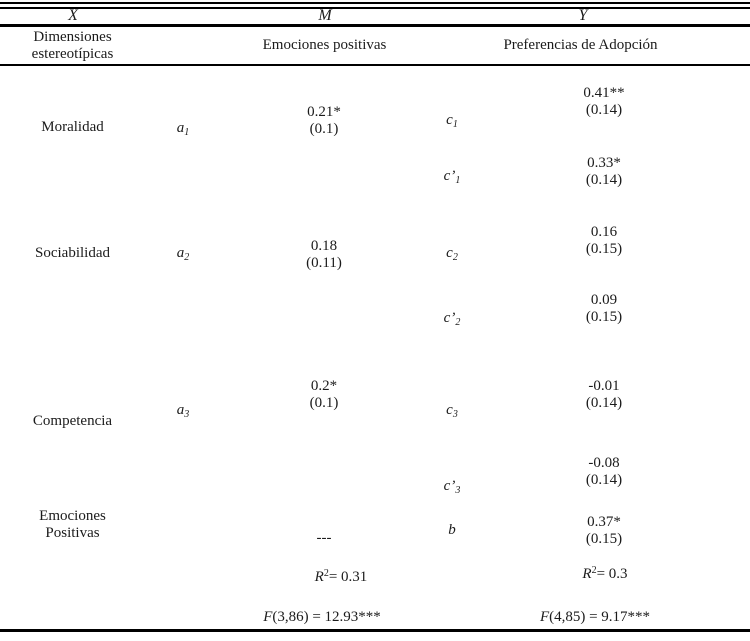 The width and height of the screenshot is (750, 641). What do you see at coordinates (604, 530) in the screenshot?
I see `coef-y-b: 0.37* (0.15)` at bounding box center [604, 530].